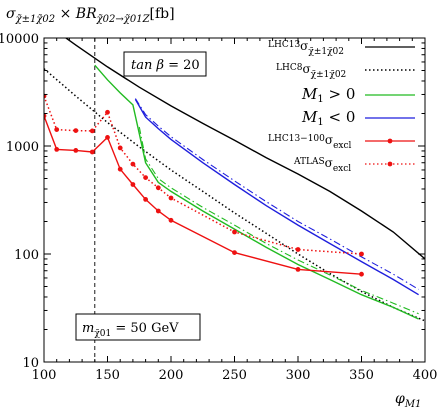  I want to click on svg-text: LHC13σχ̃±1χ̃02, so click(306, 48).